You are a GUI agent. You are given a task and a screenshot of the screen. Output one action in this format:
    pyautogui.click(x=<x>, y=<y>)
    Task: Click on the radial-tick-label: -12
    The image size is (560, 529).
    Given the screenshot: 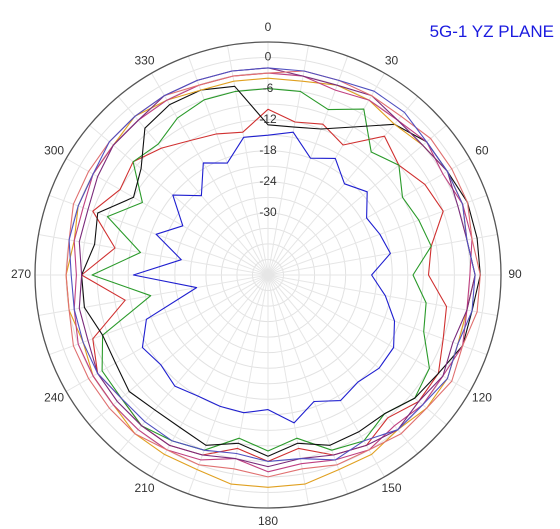 What is the action you would take?
    pyautogui.click(x=268, y=119)
    